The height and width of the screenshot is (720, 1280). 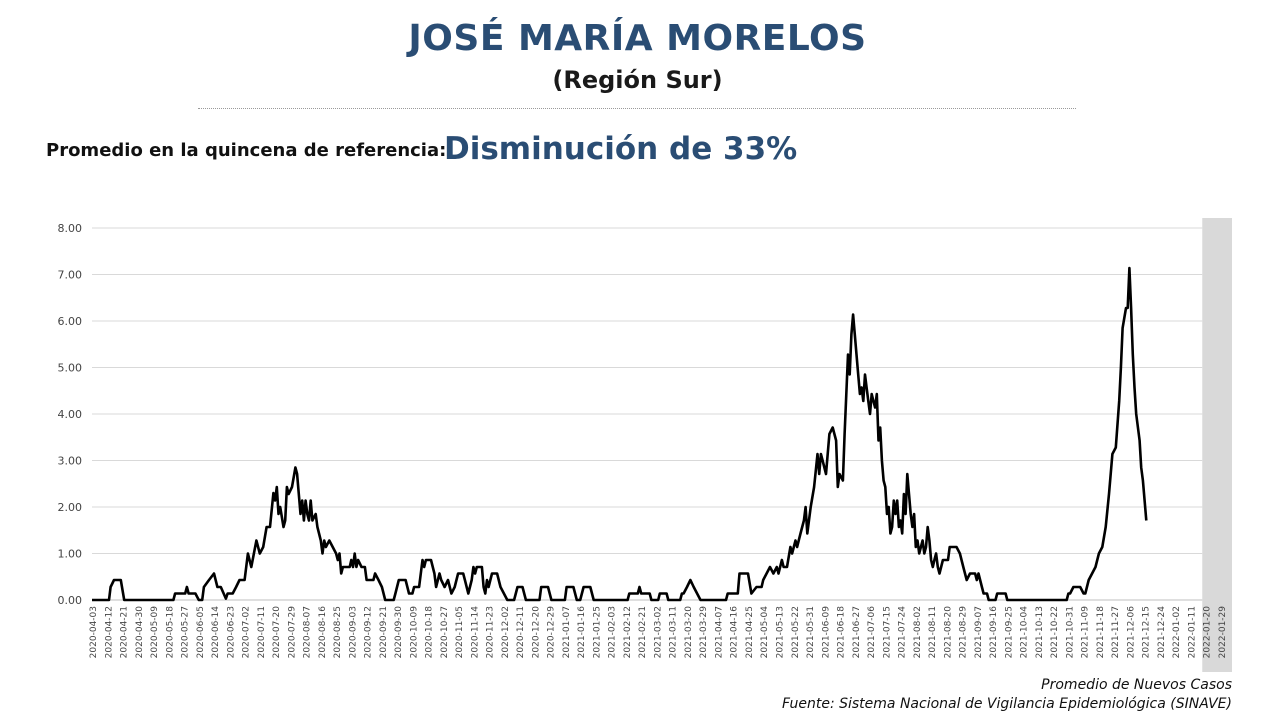 What do you see at coordinates (201, 632) in the screenshot?
I see `x-tick-label: 2020-06-05` at bounding box center [201, 632].